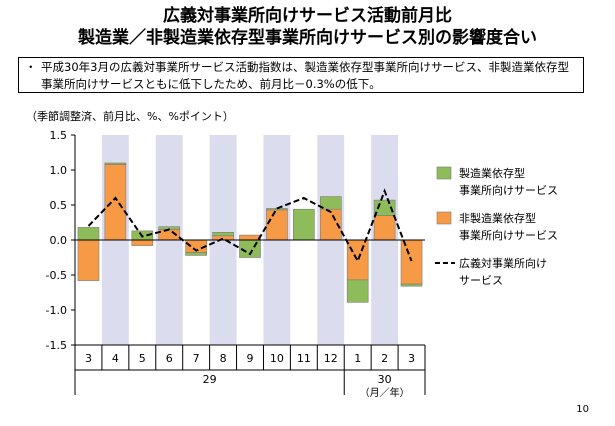 The width and height of the screenshot is (615, 426). Describe the element at coordinates (130, 116) in the screenshot. I see `unit-label: （季節調整済、前月比、%、%ポイント）` at that location.